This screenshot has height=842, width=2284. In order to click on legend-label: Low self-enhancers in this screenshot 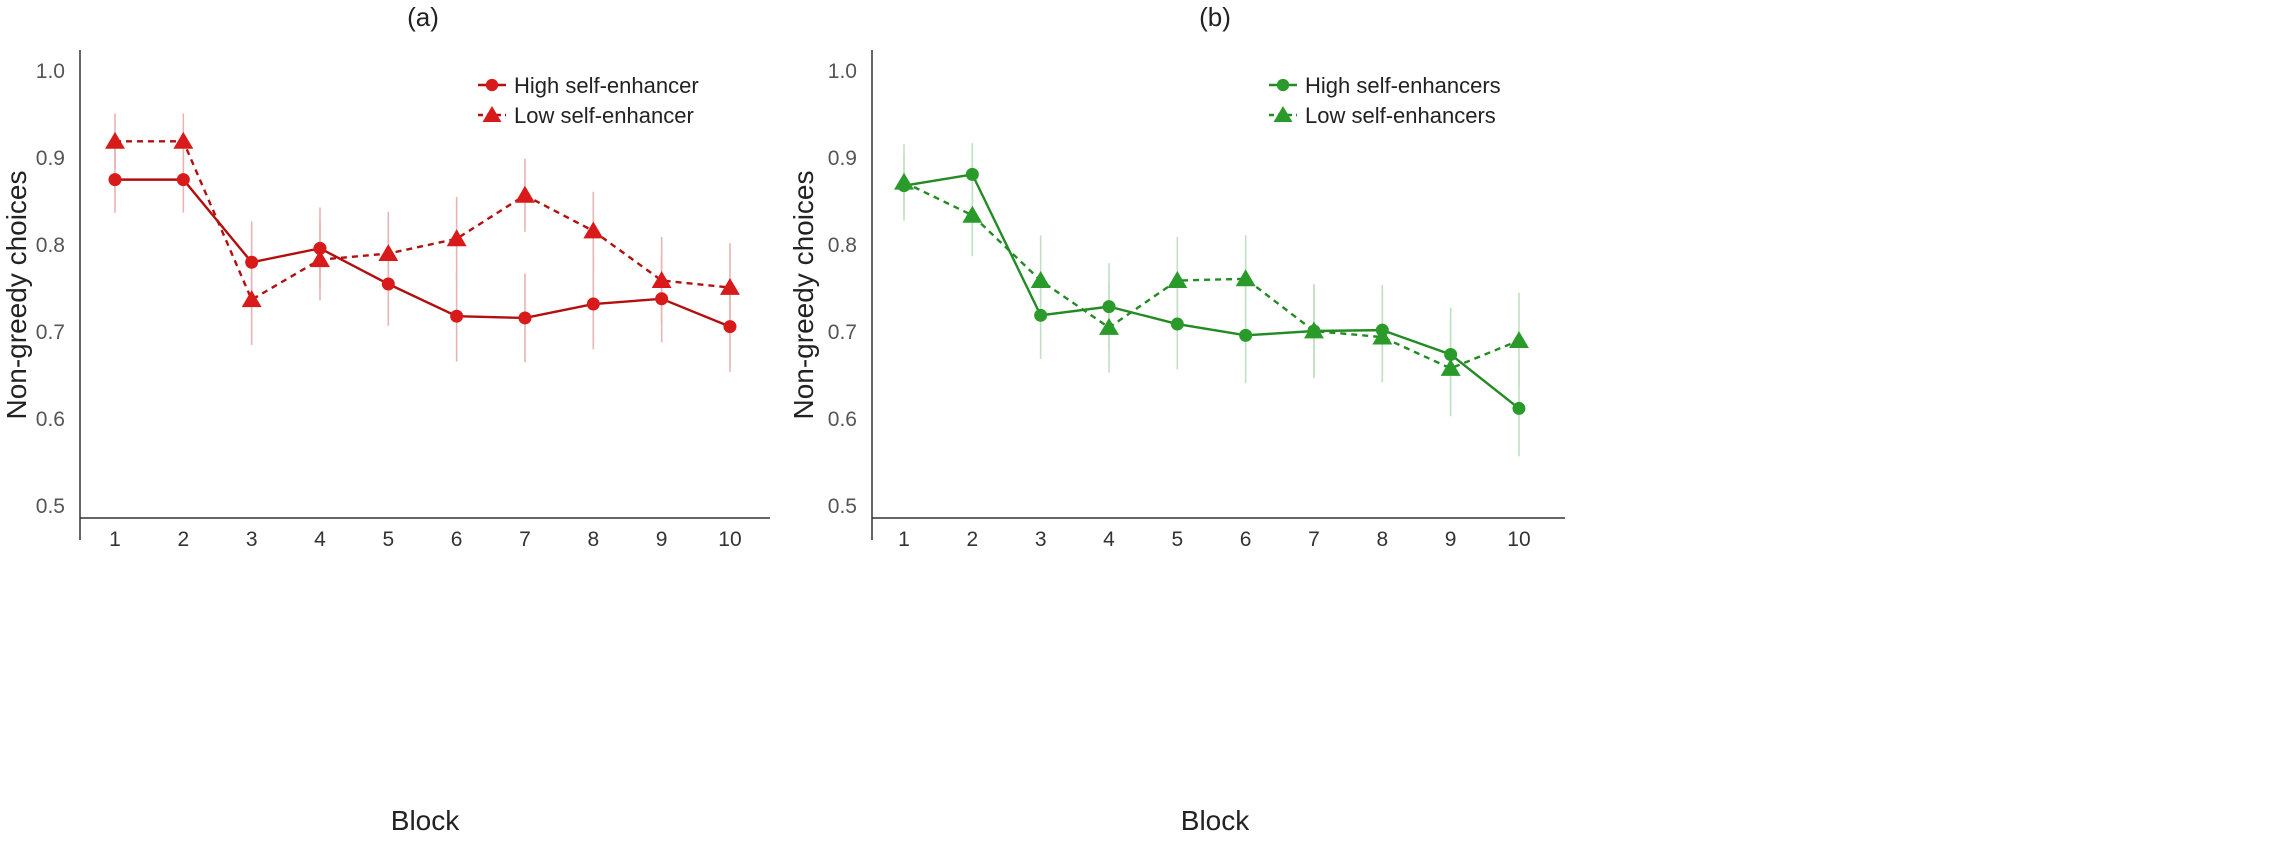, I will do `click(1400, 115)`.